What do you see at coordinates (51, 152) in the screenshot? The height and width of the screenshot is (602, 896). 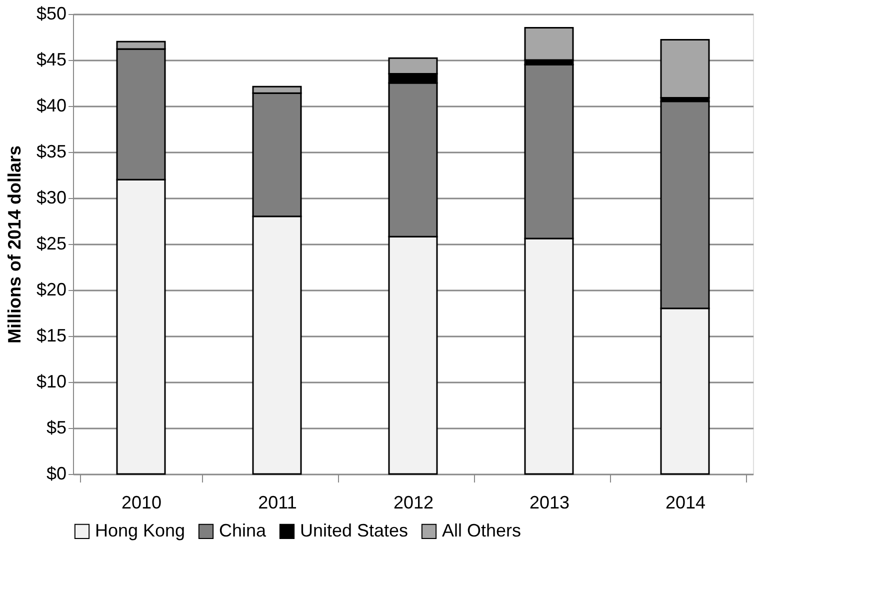 I see `y-tick-label: $35` at bounding box center [51, 152].